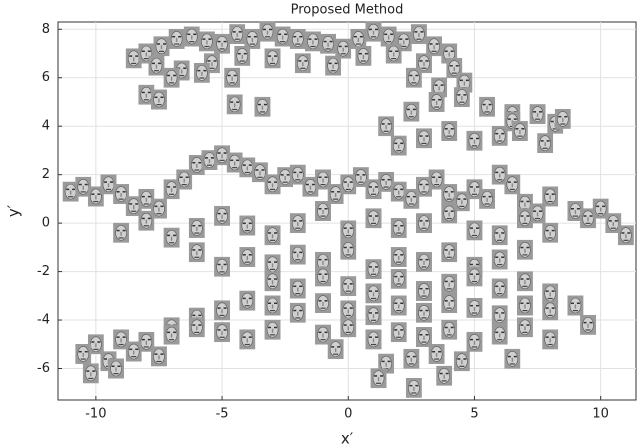  I want to click on y-tick-label: 6, so click(46, 77).